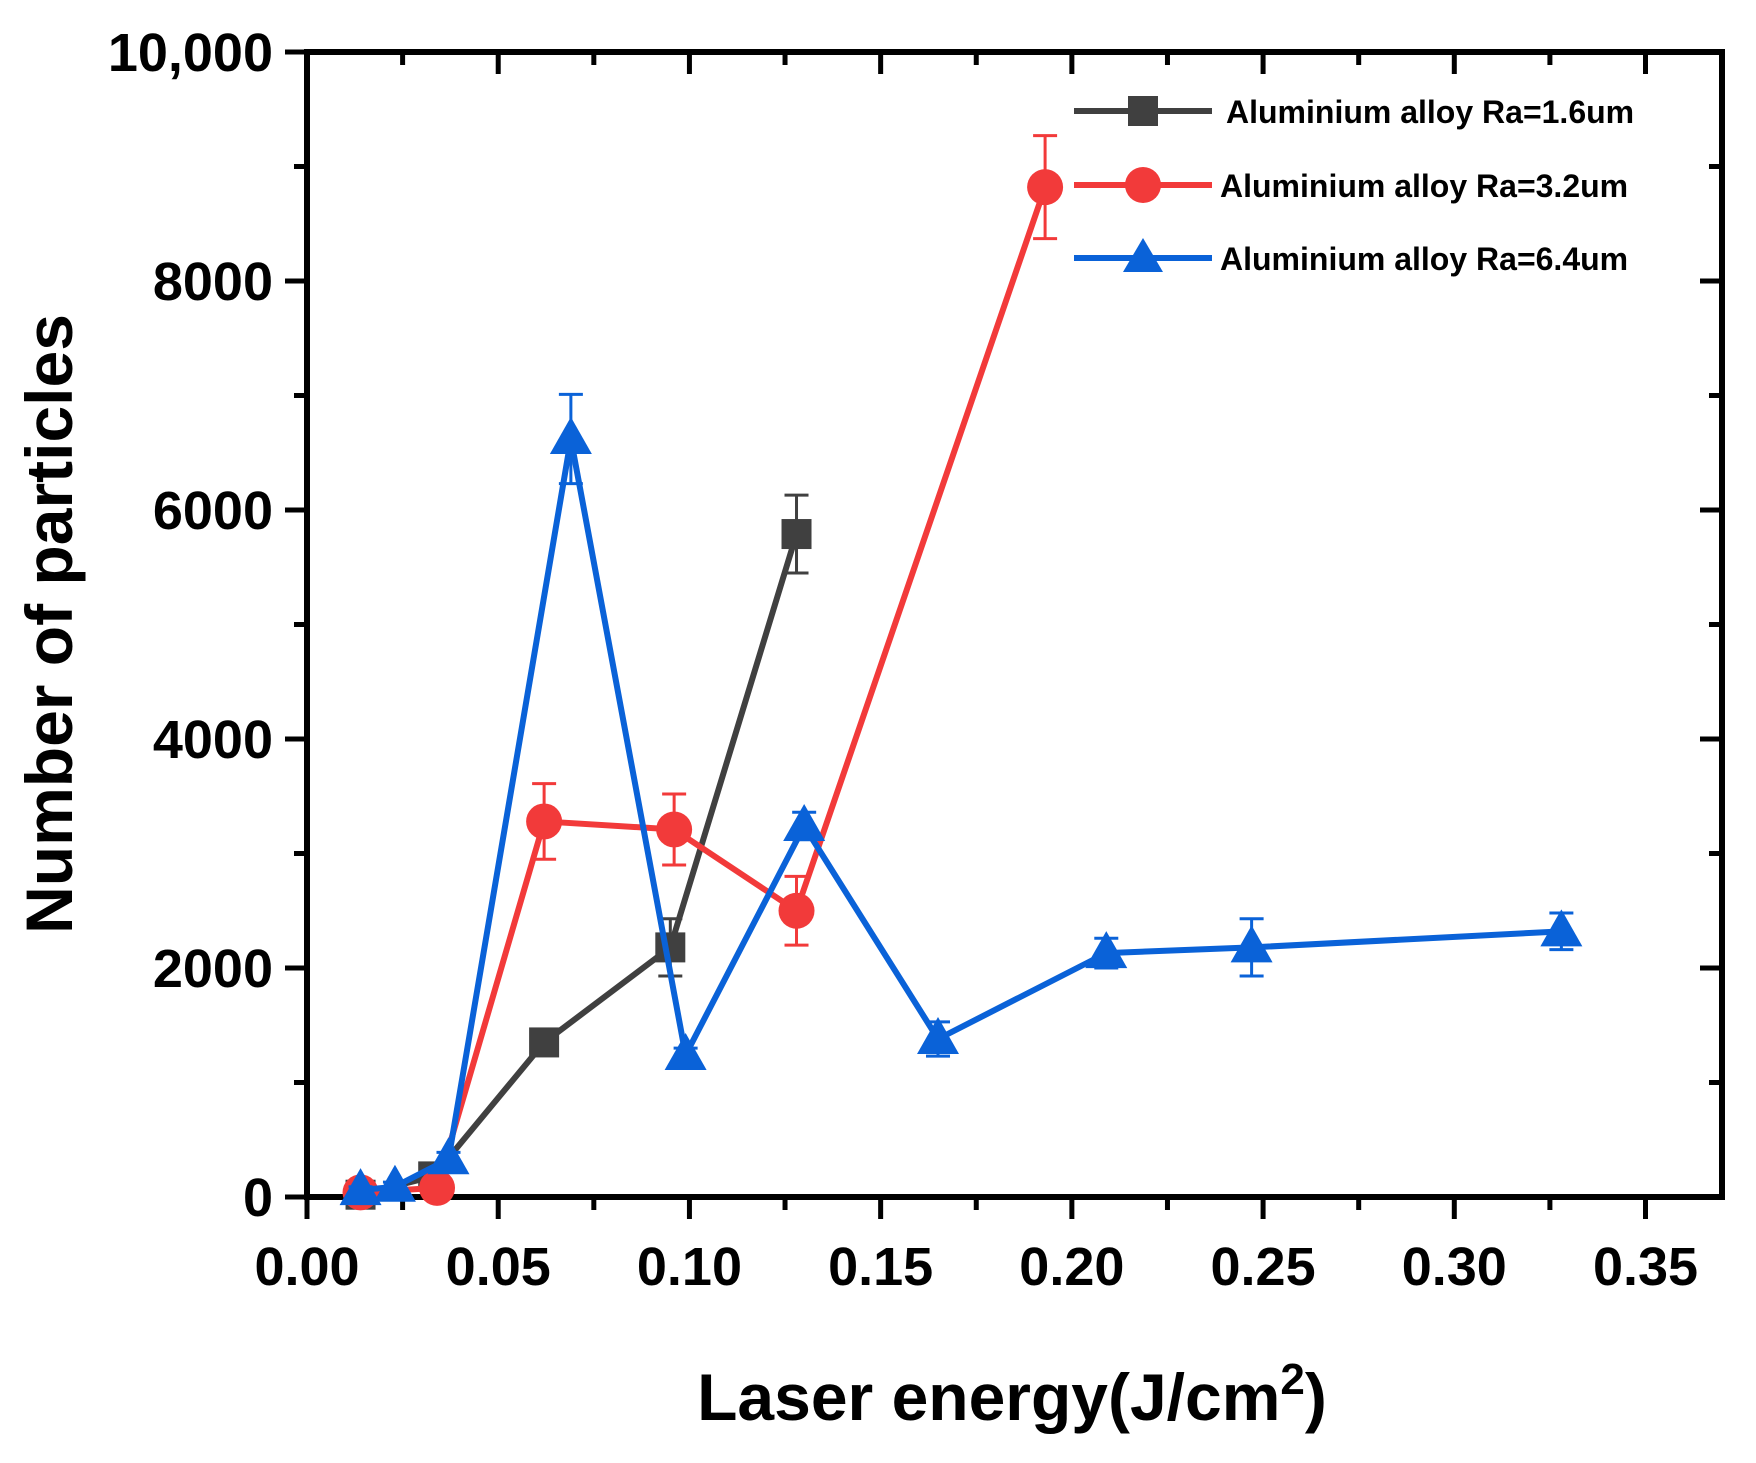 This screenshot has height=1463, width=1756. What do you see at coordinates (258, 1198) in the screenshot?
I see `y-tick-label: 0` at bounding box center [258, 1198].